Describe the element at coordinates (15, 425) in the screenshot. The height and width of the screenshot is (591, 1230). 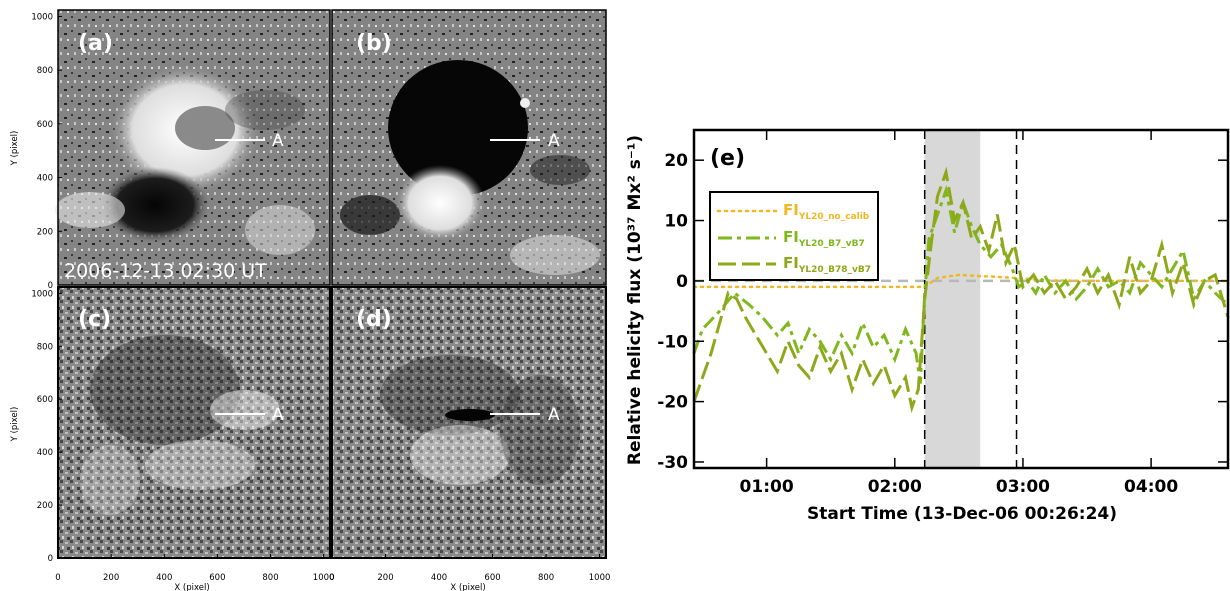
I see `map-ylabel-bottom: Y (pixel)` at that location.